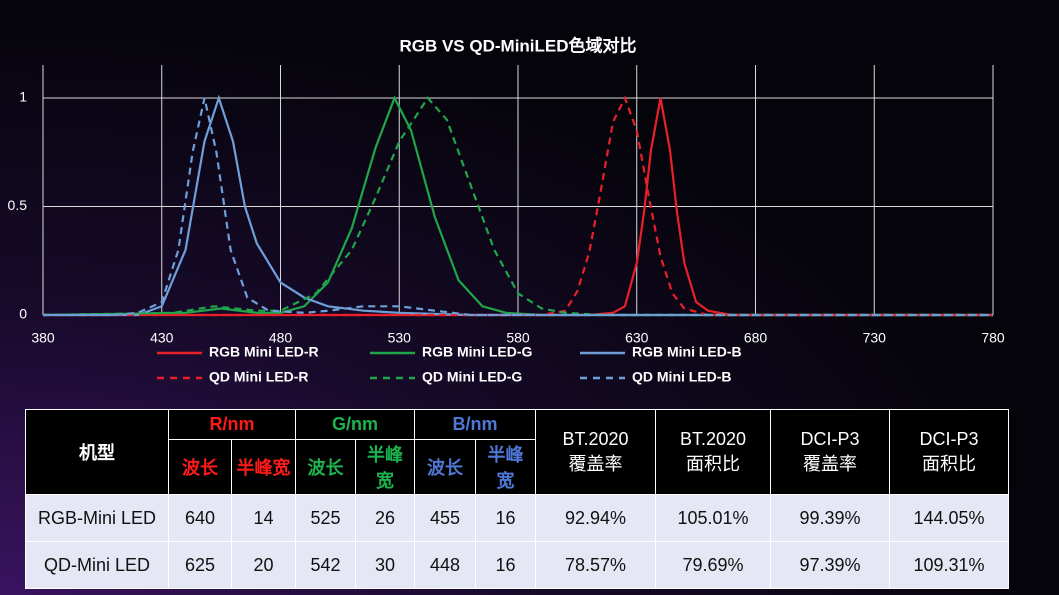 Image resolution: width=1059 pixels, height=595 pixels. Describe the element at coordinates (445, 518) in the screenshot. I see `table-cell: 455` at that location.